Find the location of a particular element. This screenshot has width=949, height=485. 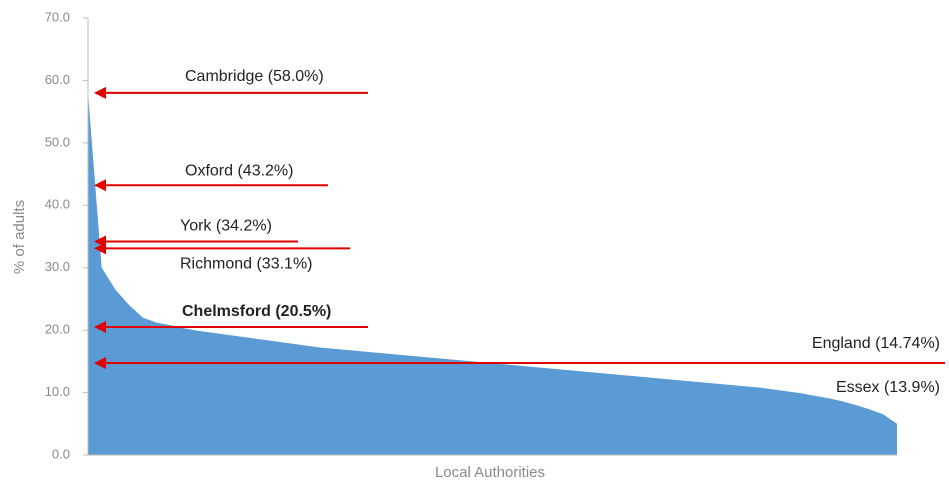

y-tick-label: 20.0 is located at coordinates (57, 329).